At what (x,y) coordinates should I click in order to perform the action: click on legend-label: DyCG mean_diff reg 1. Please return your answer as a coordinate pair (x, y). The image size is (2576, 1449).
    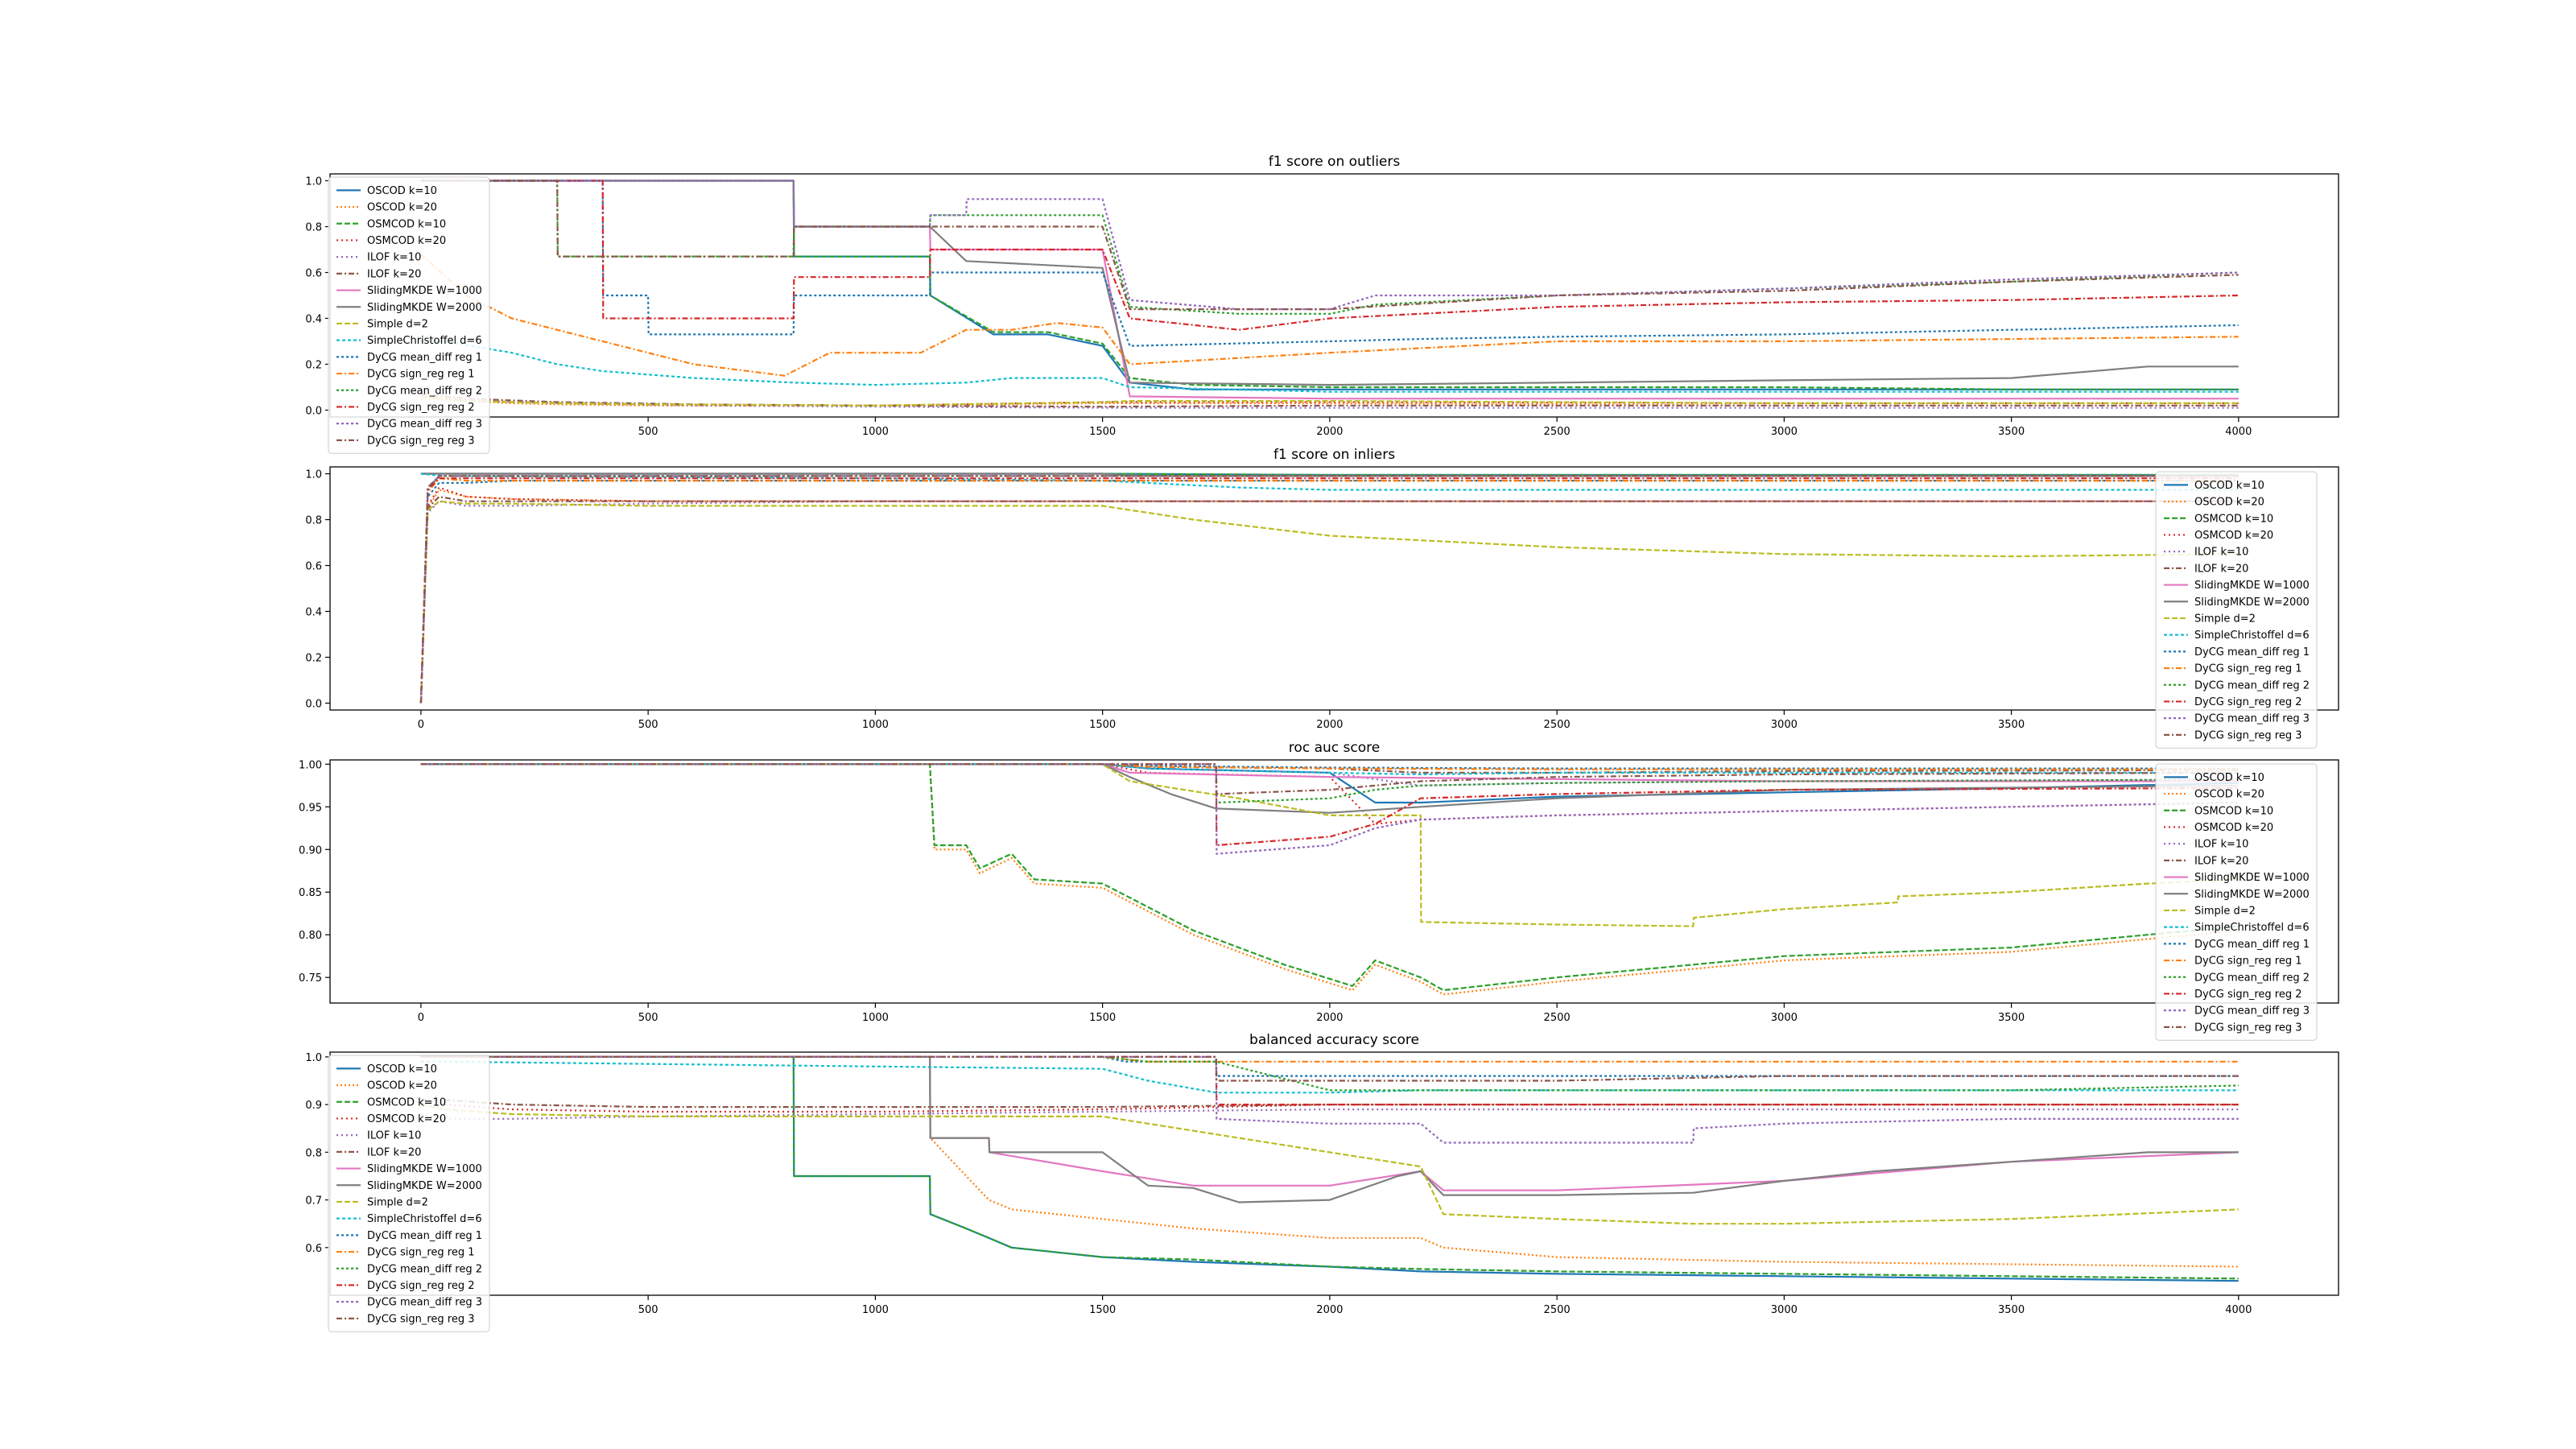
    Looking at the image, I should click on (2252, 652).